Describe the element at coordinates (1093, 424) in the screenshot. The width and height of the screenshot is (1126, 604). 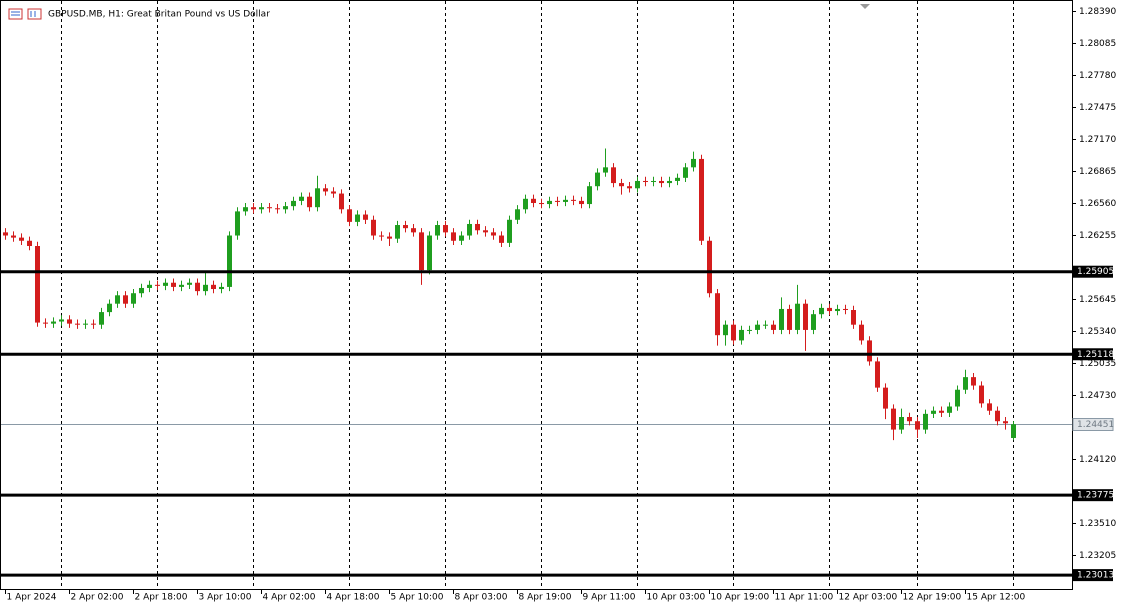
I see `price-label-box` at that location.